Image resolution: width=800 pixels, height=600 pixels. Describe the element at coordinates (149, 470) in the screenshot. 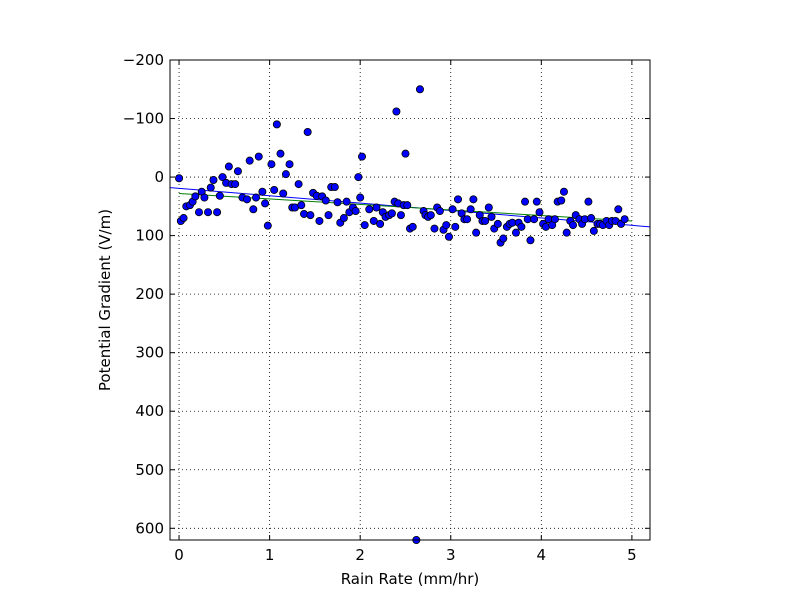

I see `y-tick-label: 500` at that location.